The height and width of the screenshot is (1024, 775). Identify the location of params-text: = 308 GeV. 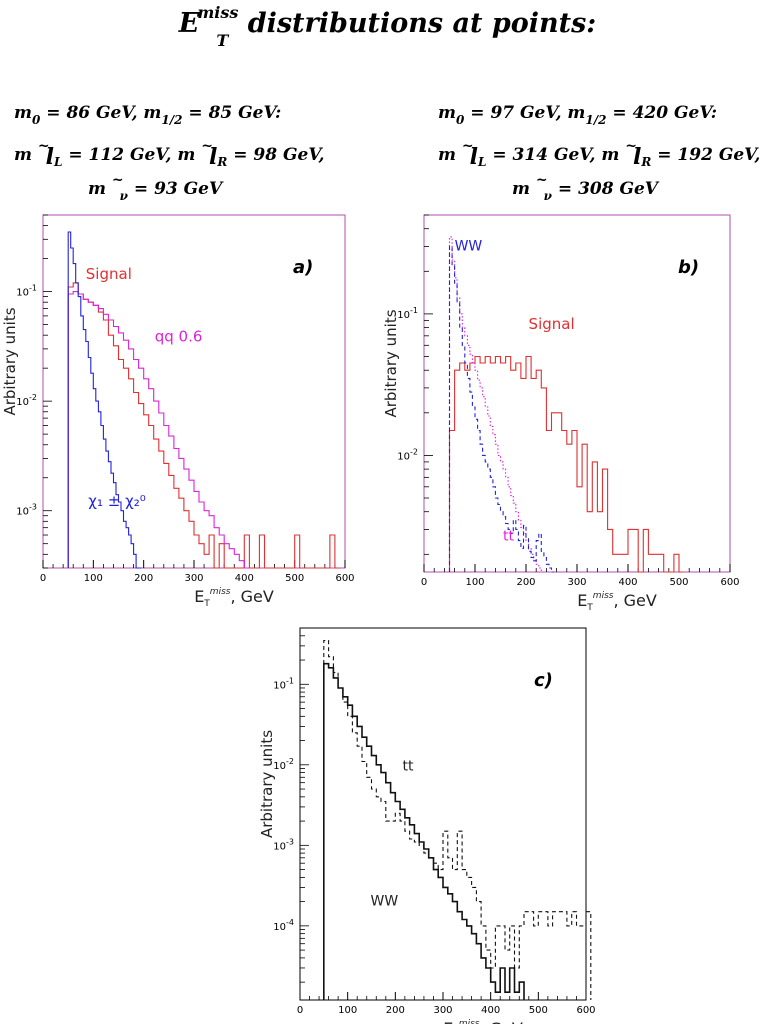
(607, 189).